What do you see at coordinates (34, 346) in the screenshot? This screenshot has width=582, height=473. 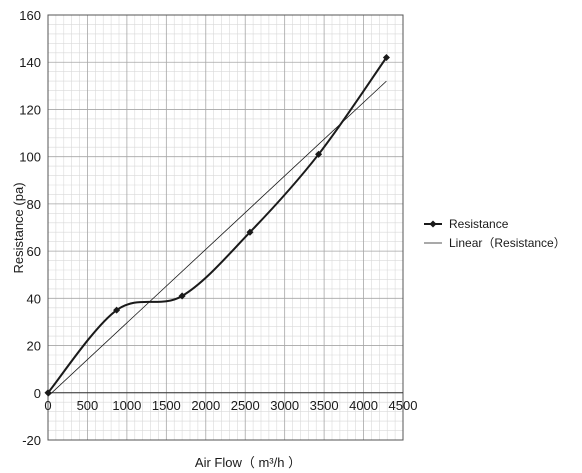 I see `y-tick-label: 20` at bounding box center [34, 346].